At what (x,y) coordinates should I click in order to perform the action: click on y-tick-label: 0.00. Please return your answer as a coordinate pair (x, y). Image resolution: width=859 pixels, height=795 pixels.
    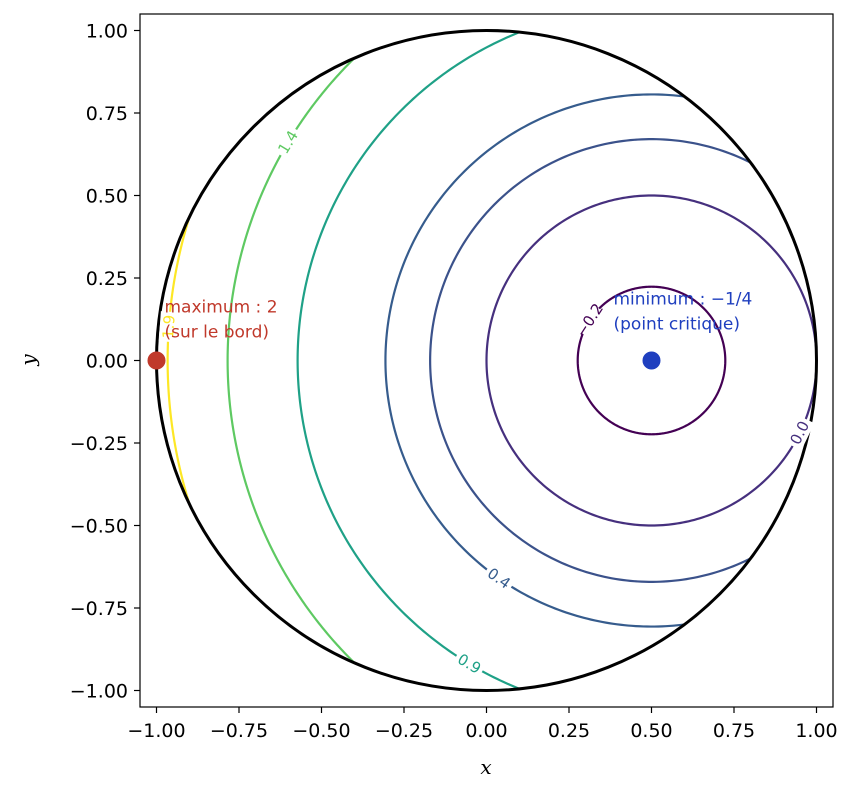
    Looking at the image, I should click on (107, 362).